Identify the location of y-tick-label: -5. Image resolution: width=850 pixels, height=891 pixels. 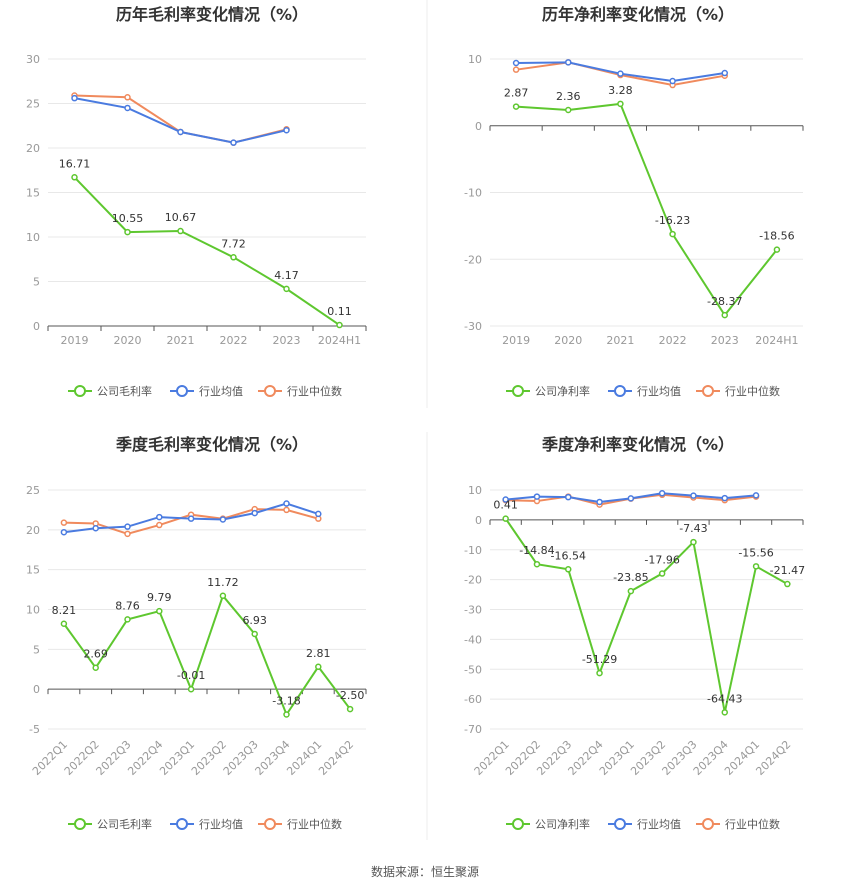
(34, 729).